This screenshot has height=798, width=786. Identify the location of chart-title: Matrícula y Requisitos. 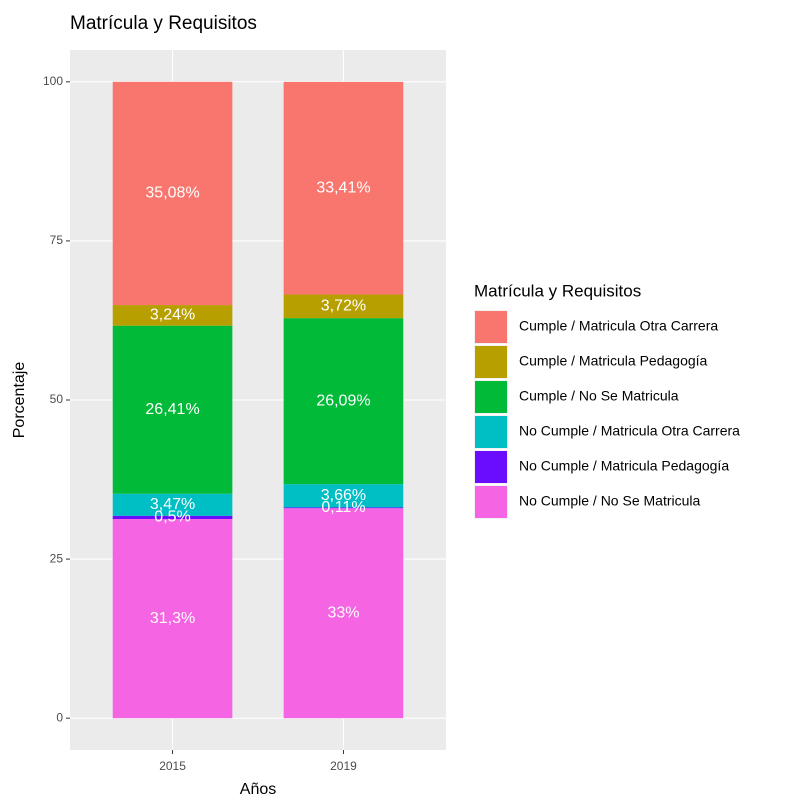
(163, 23).